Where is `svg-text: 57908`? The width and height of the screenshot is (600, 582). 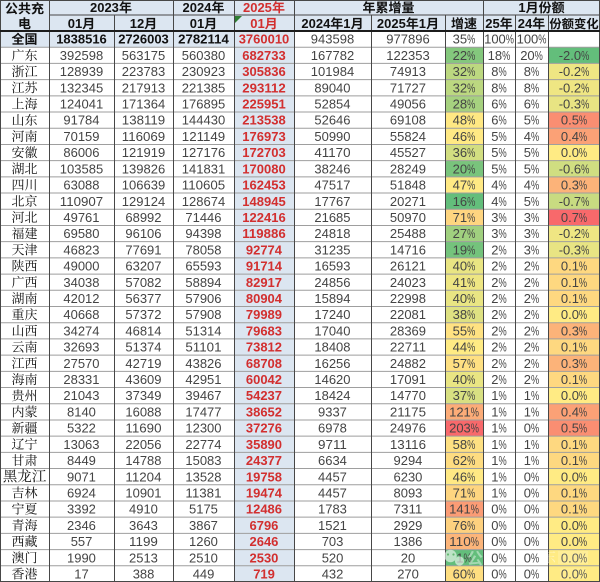
svg-text: 57908 is located at coordinates (203, 314).